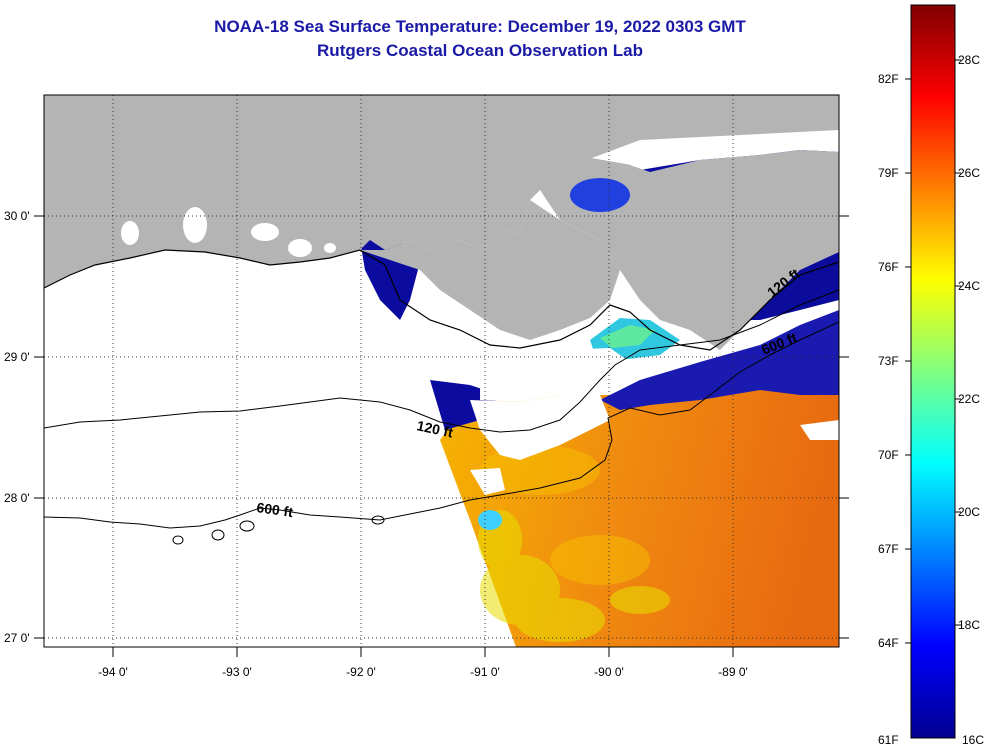 The image size is (992, 754). I want to click on map-subtitle: Rutgers Coastal Ocean Observation Lab, so click(480, 50).